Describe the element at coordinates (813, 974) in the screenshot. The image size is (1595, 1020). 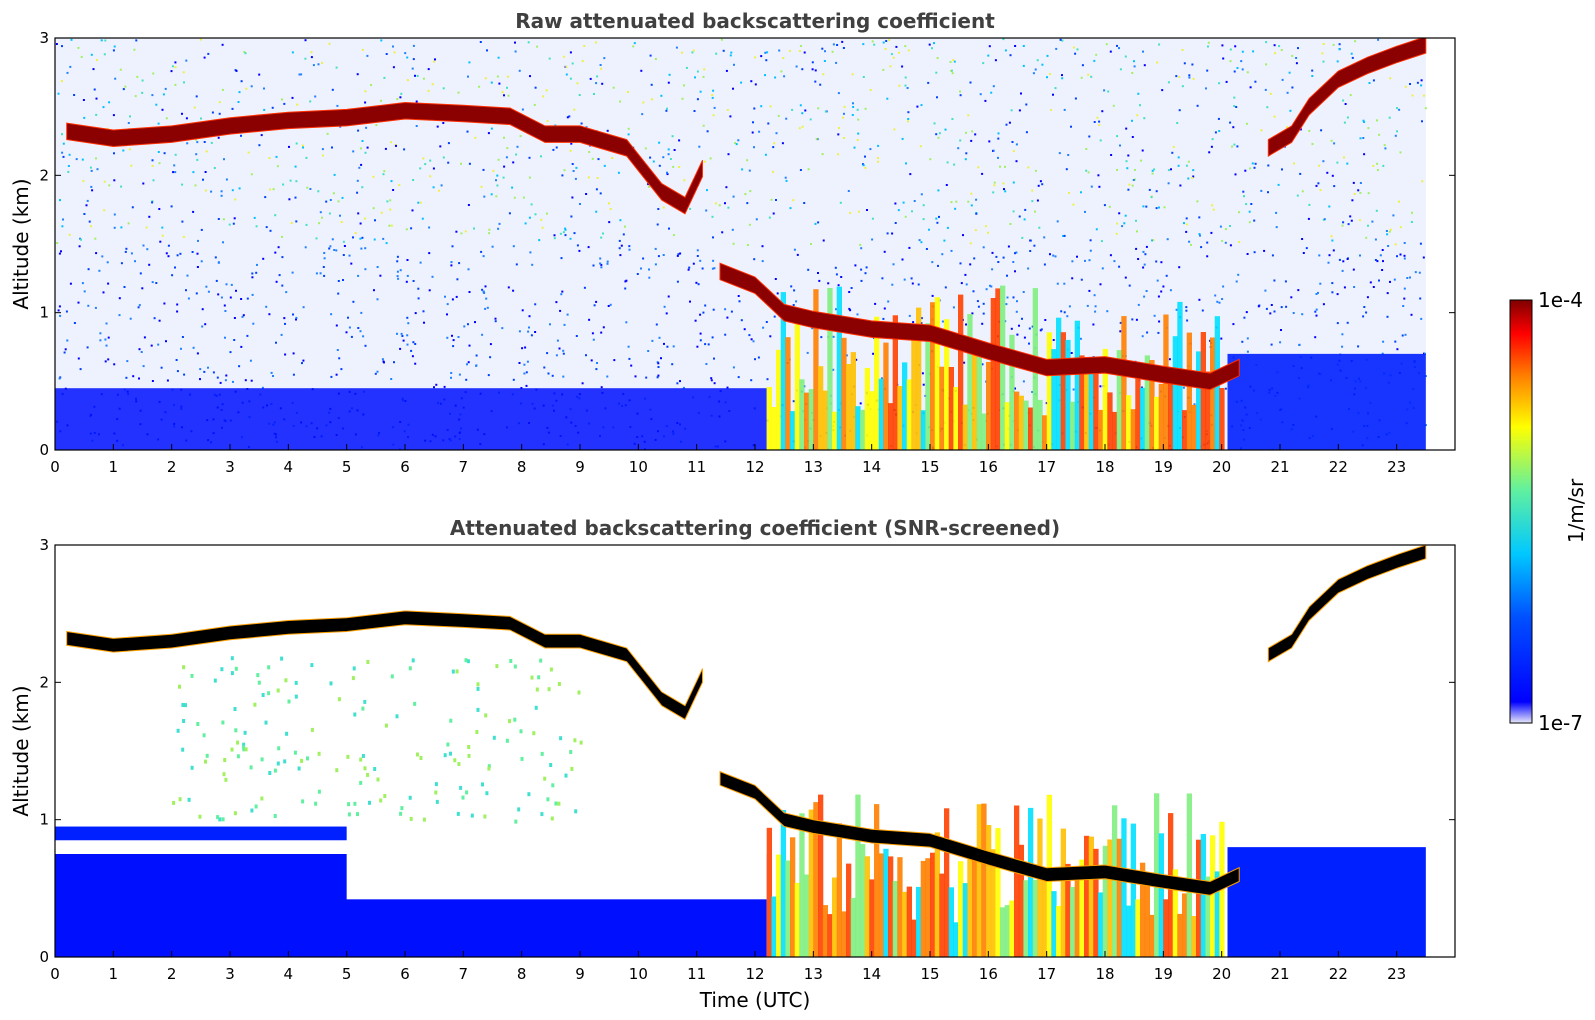
I see `x-tick-label: 13` at that location.